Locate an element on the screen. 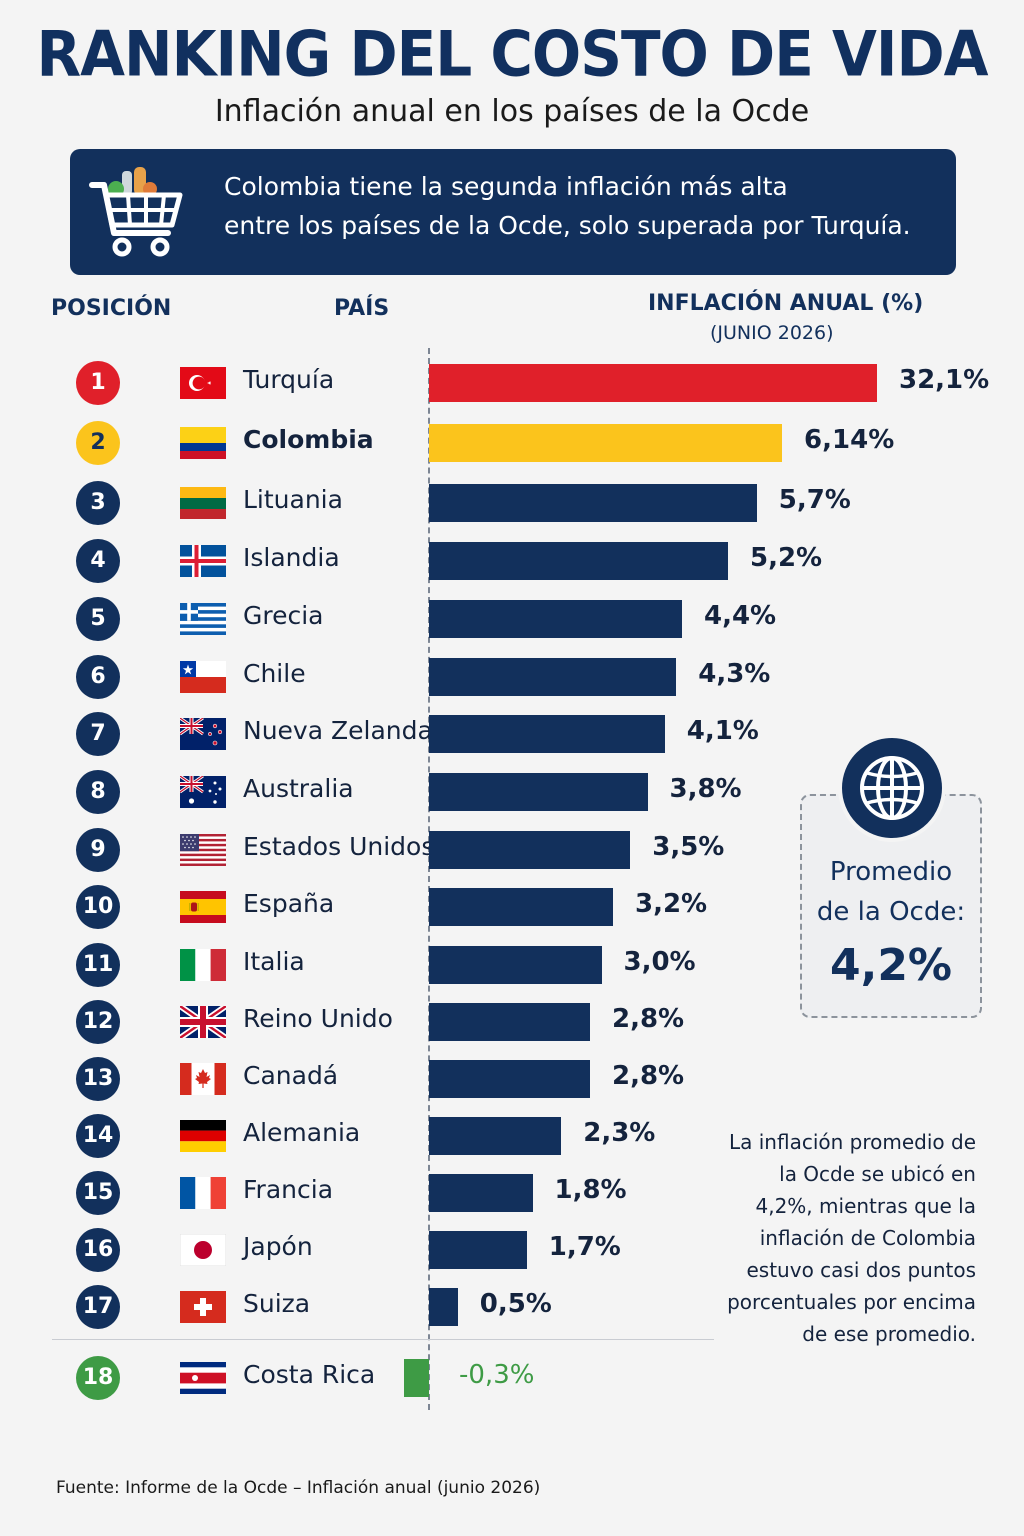 The height and width of the screenshot is (1536, 1024). rank-badge: 7 is located at coordinates (98, 734).